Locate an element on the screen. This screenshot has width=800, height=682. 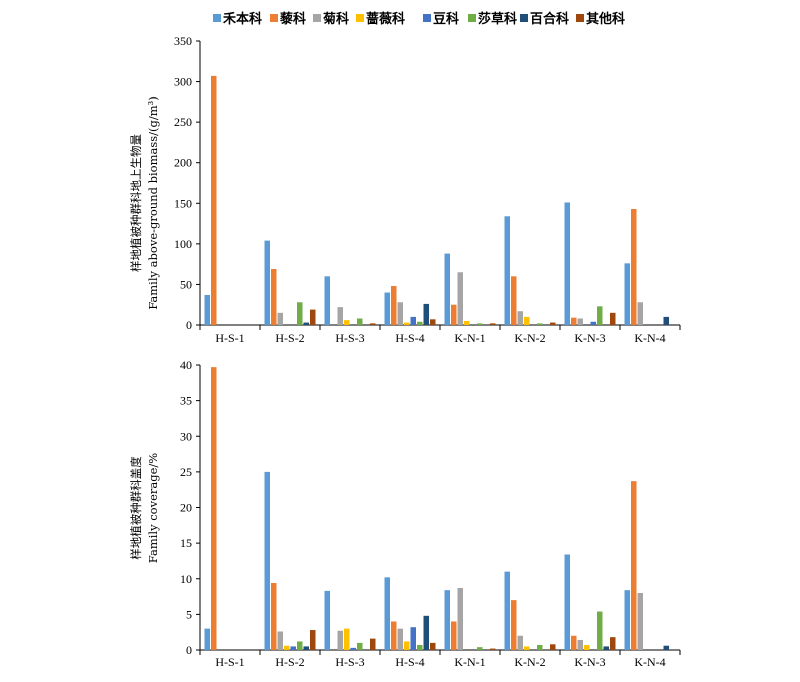
x-tick-label: H-S-4 is located at coordinates (409, 338).